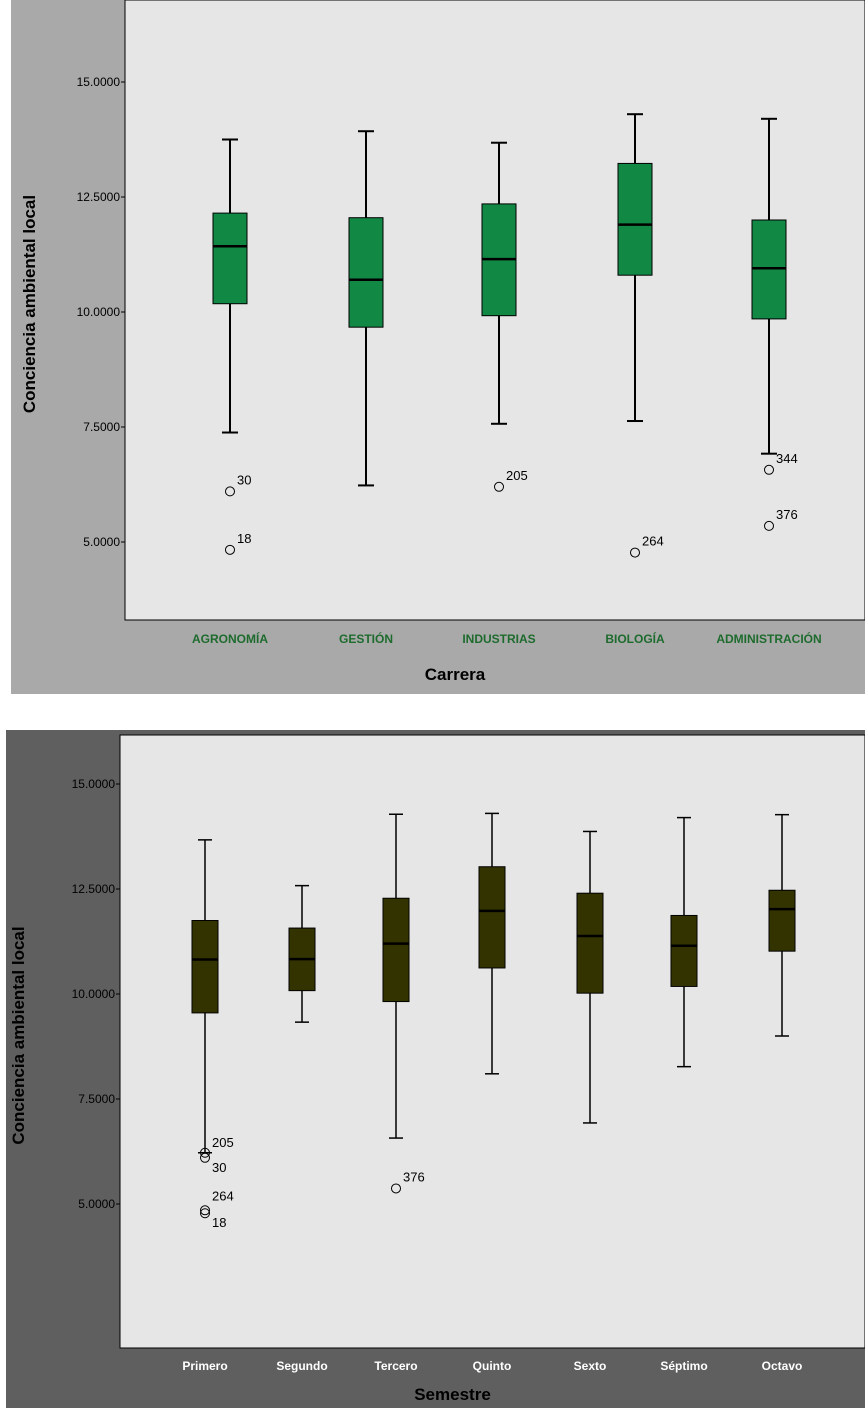  I want to click on category-label: GESTIÓN, so click(366, 638).